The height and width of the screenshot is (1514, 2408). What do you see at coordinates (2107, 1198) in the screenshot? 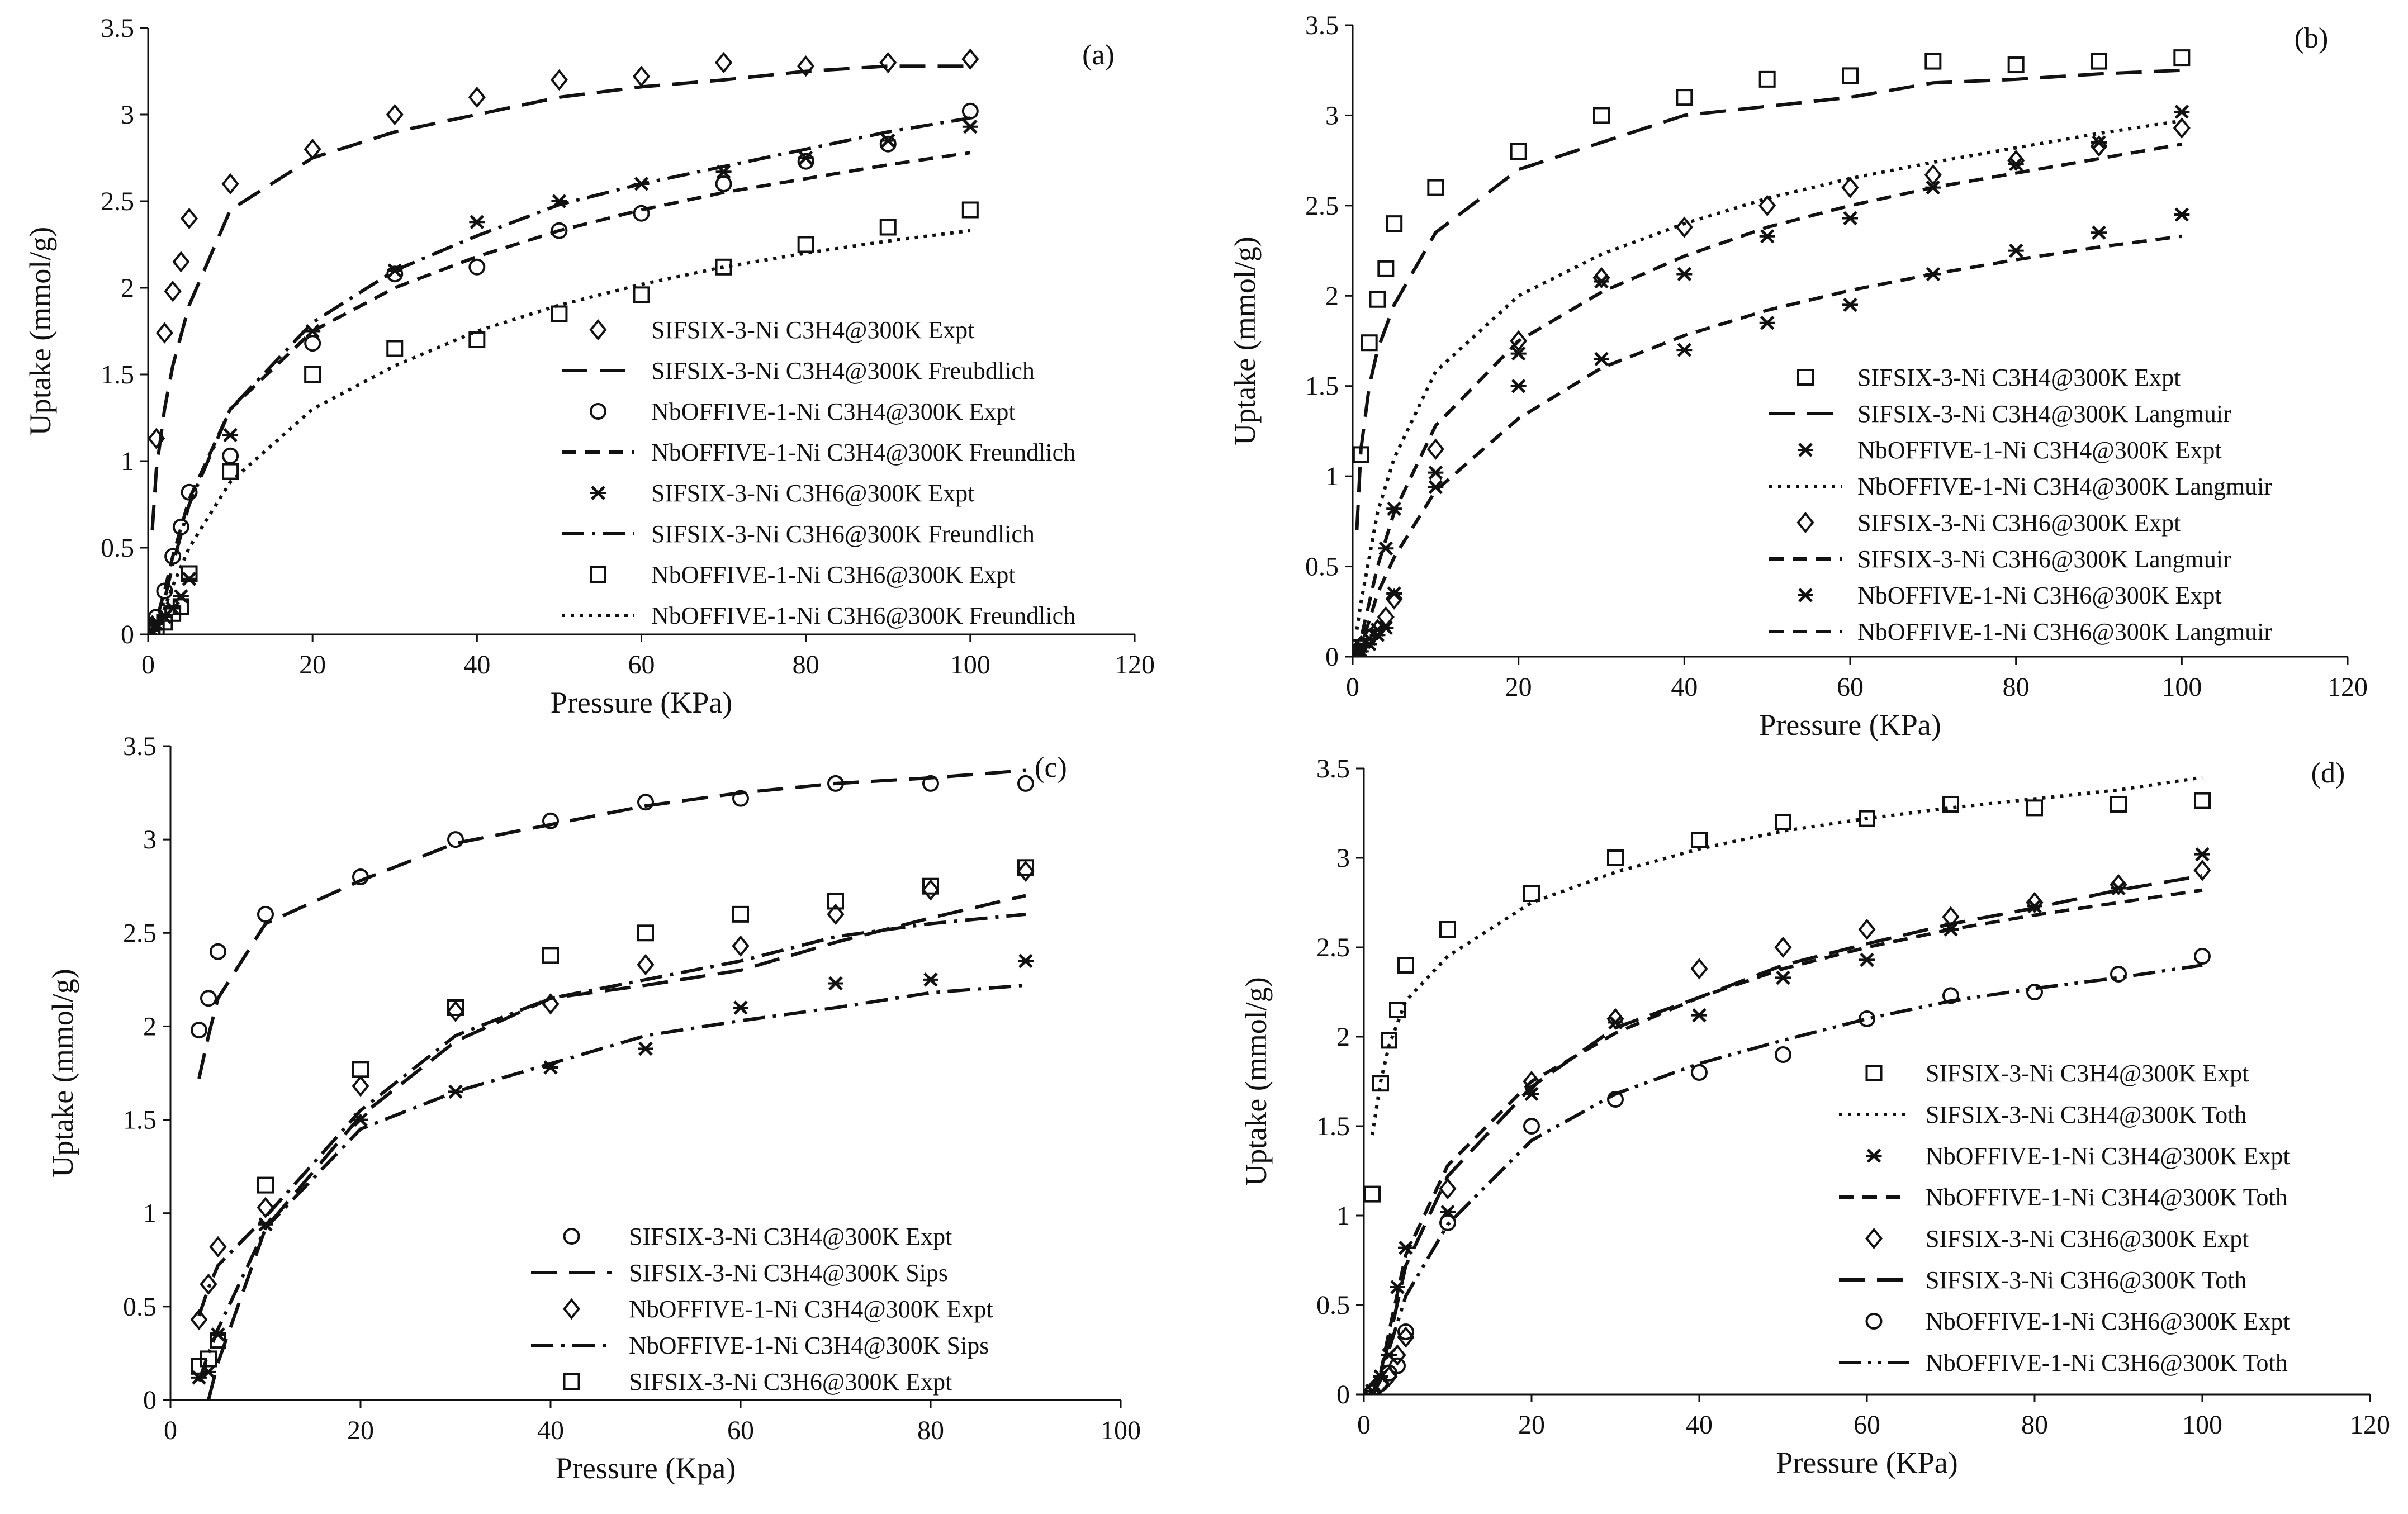
I see `legend-entry-label: NbOFFIVE-1-Ni C3H4@300K Toth` at bounding box center [2107, 1198].